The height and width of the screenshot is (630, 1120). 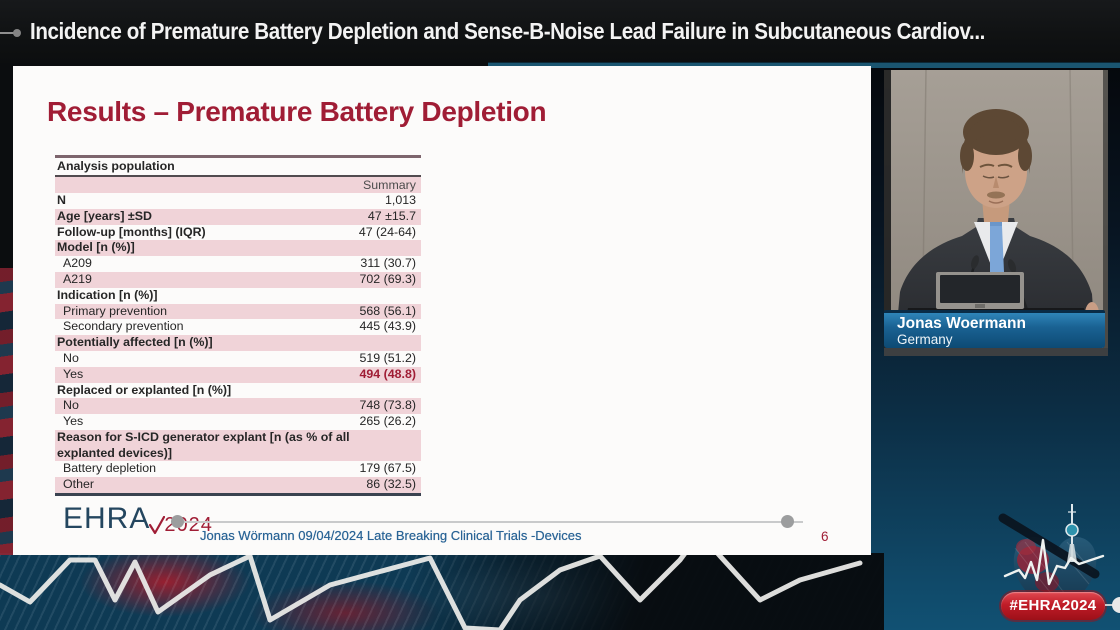 What do you see at coordinates (238, 391) in the screenshot?
I see `table-row: Replaced or explanted [n (%)]` at bounding box center [238, 391].